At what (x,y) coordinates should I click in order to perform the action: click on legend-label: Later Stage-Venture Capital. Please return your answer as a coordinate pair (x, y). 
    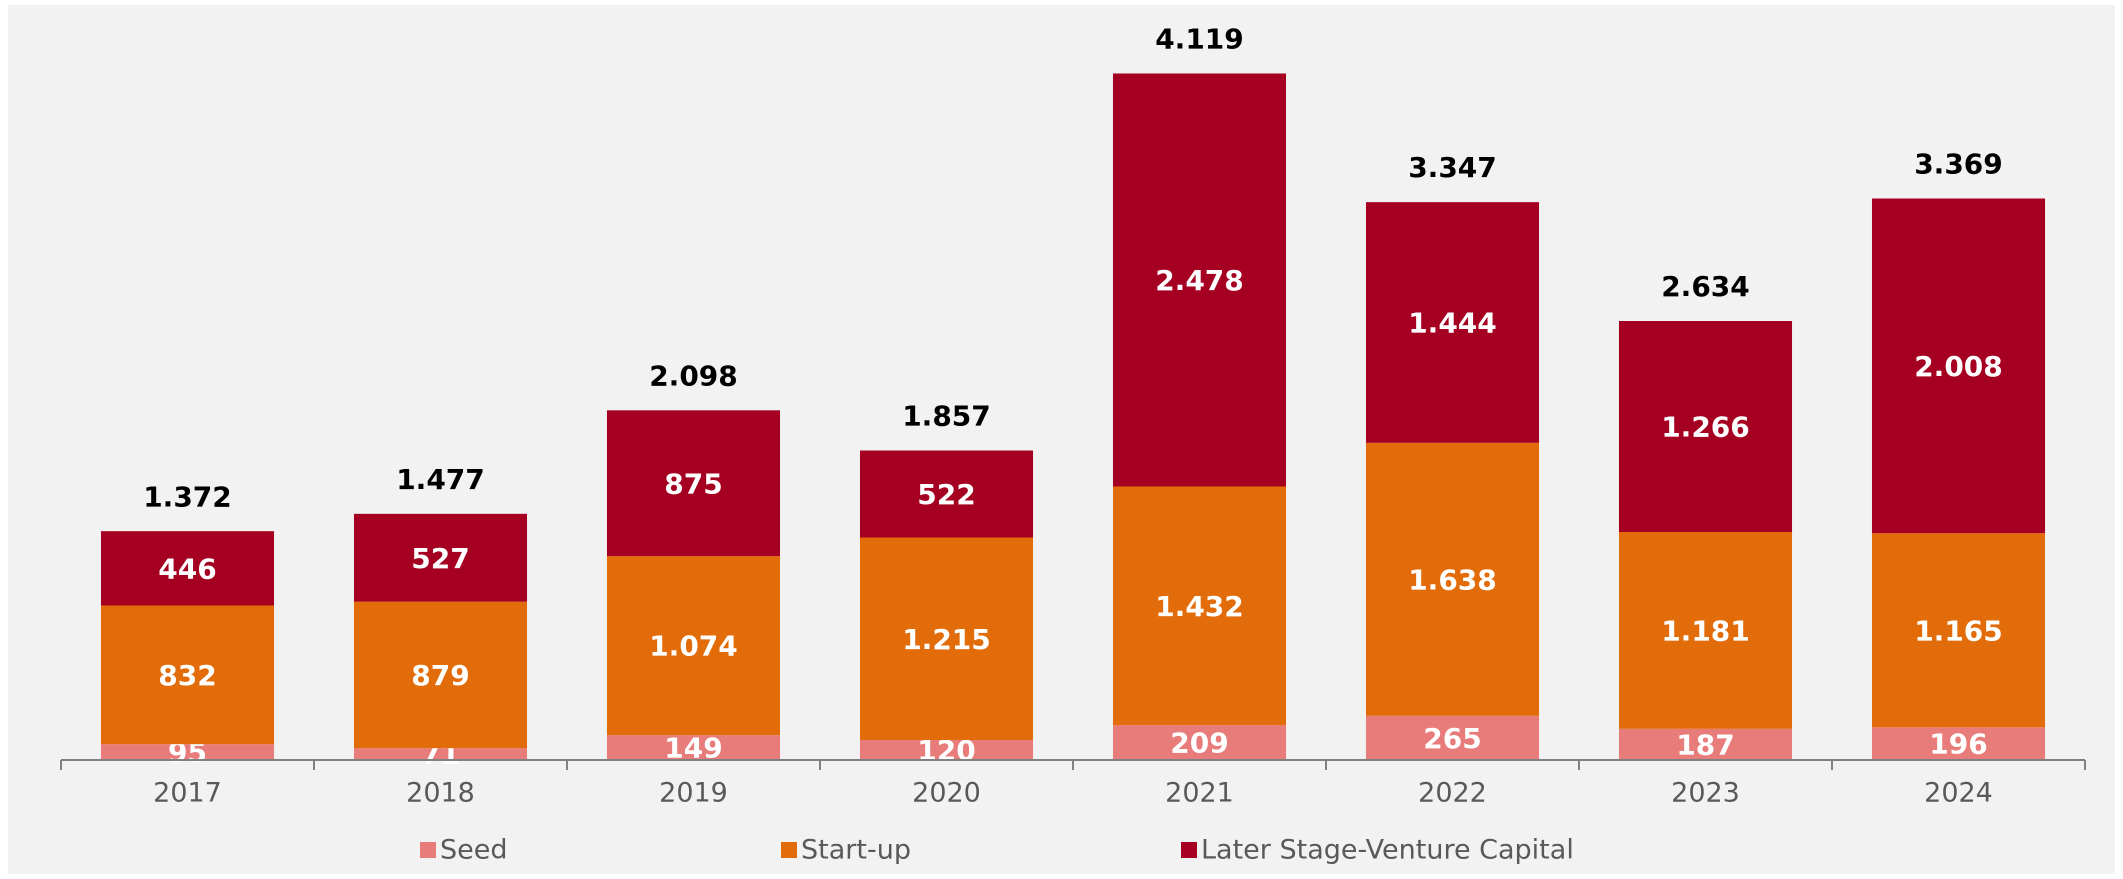
    Looking at the image, I should click on (1387, 850).